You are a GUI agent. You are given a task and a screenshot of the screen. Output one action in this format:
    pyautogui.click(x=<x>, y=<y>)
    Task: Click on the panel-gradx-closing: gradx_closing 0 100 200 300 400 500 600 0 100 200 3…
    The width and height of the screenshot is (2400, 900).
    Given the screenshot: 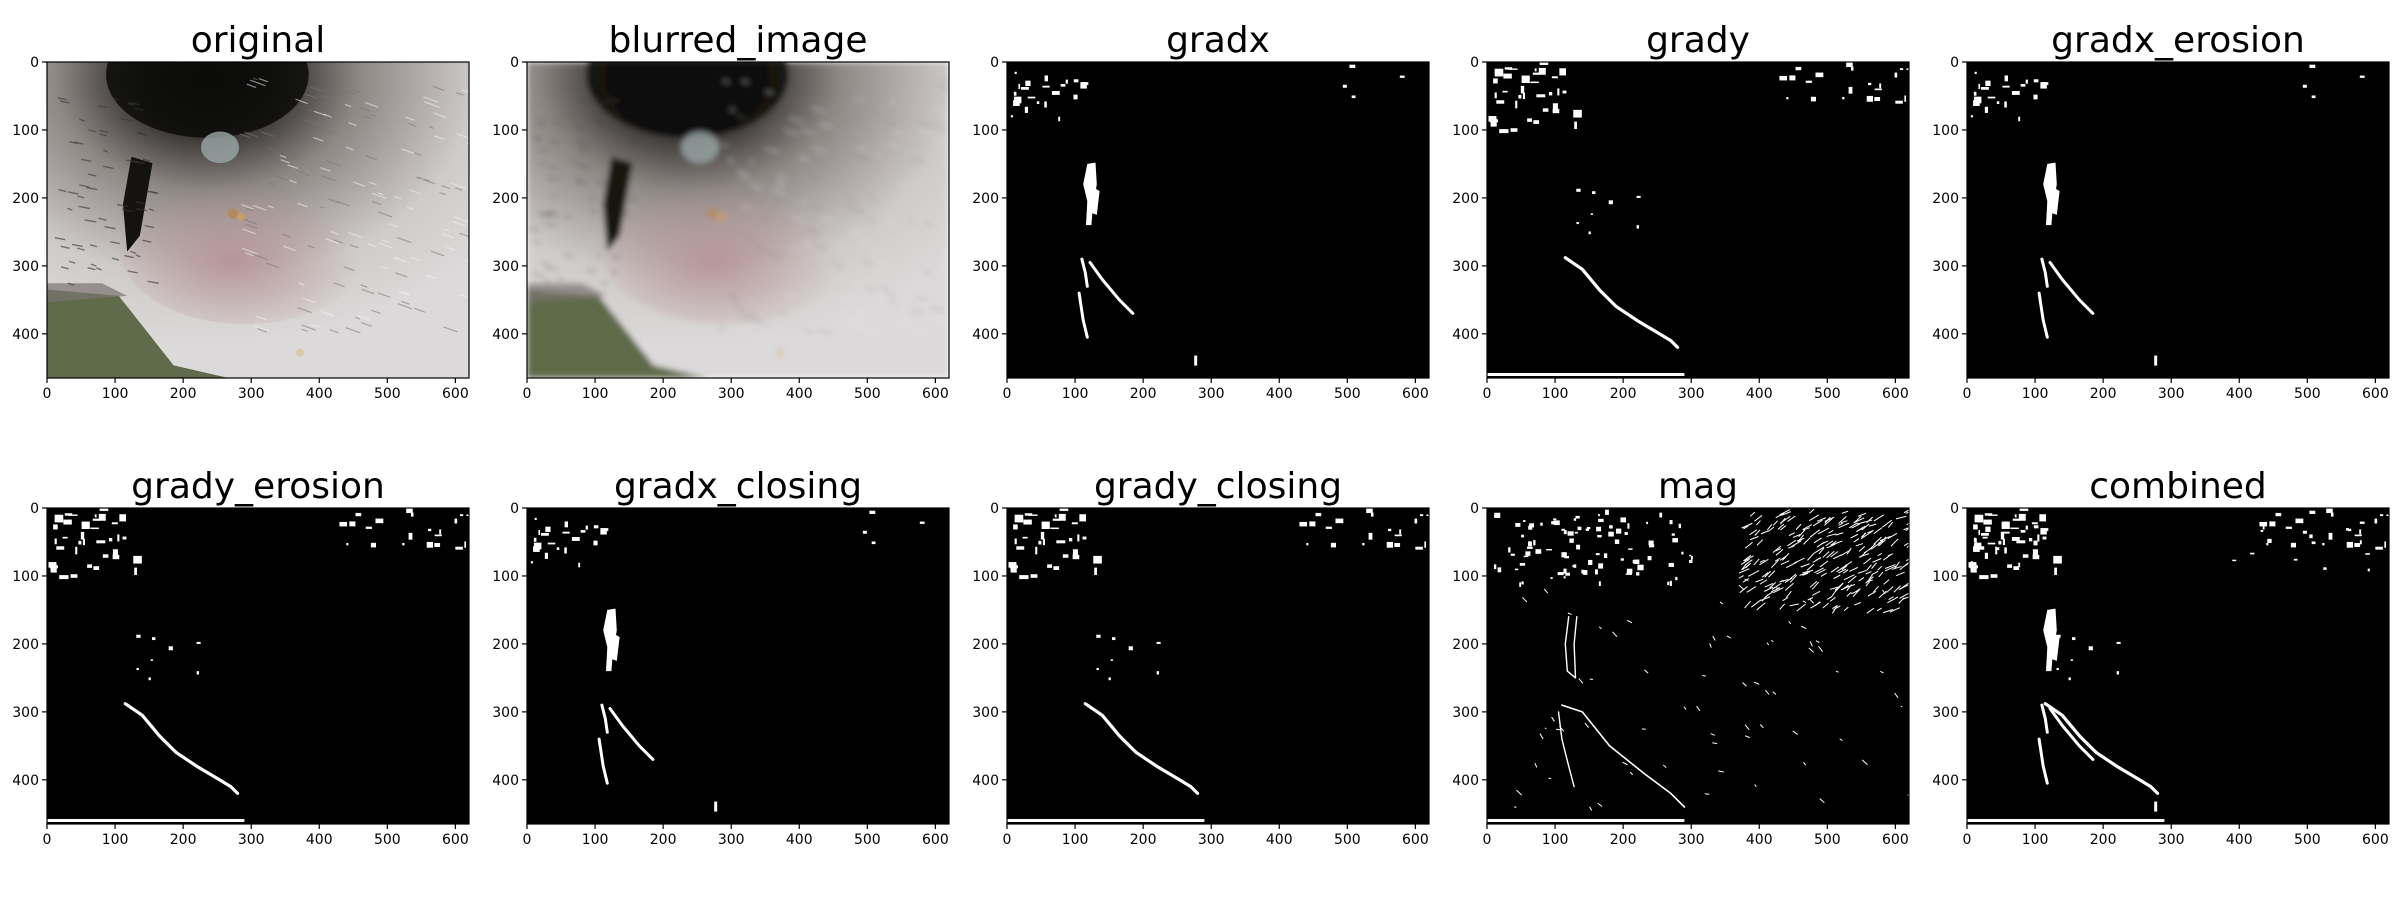 What is the action you would take?
    pyautogui.click(x=721, y=657)
    